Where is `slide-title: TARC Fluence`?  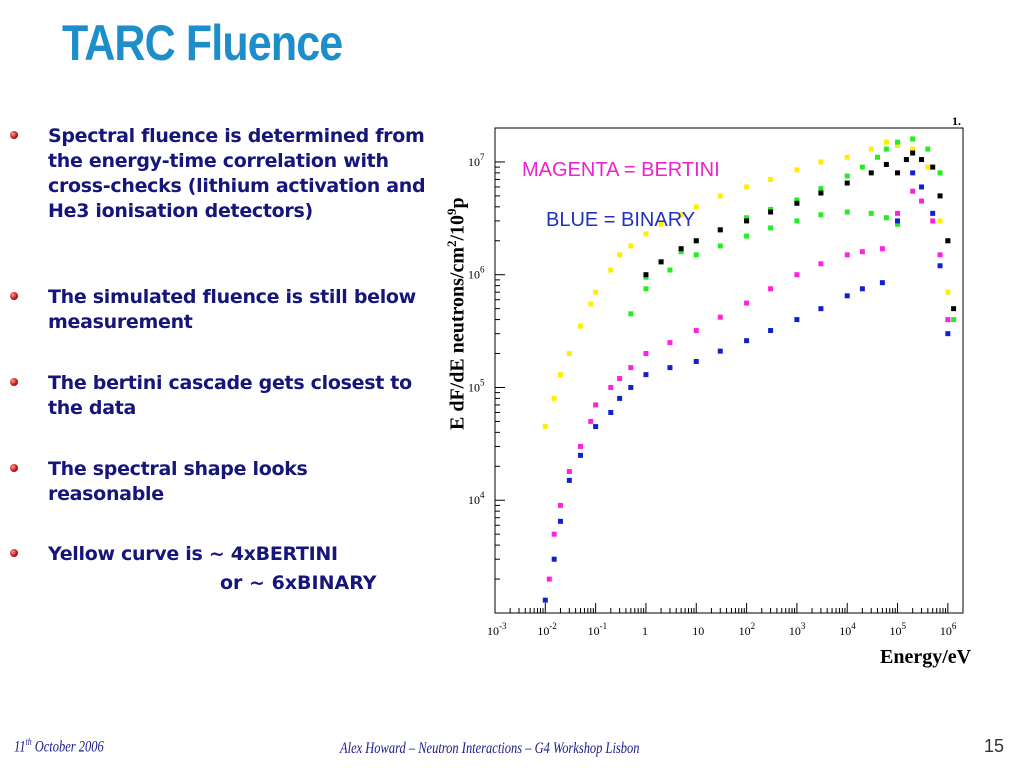 slide-title: TARC Fluence is located at coordinates (202, 43).